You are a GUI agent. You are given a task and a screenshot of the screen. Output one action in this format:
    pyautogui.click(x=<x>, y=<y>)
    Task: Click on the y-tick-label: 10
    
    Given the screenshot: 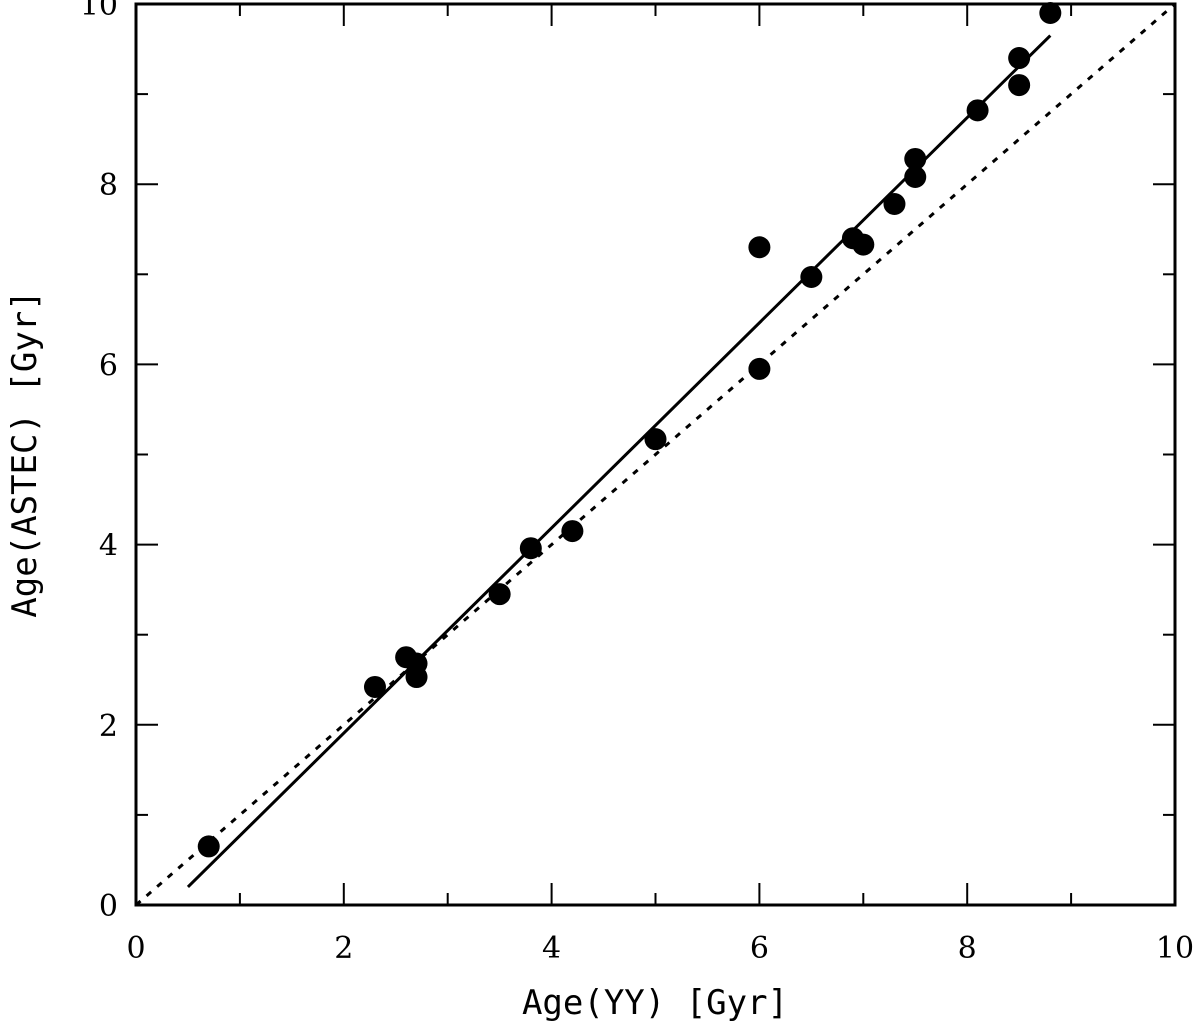 What is the action you would take?
    pyautogui.click(x=99, y=11)
    